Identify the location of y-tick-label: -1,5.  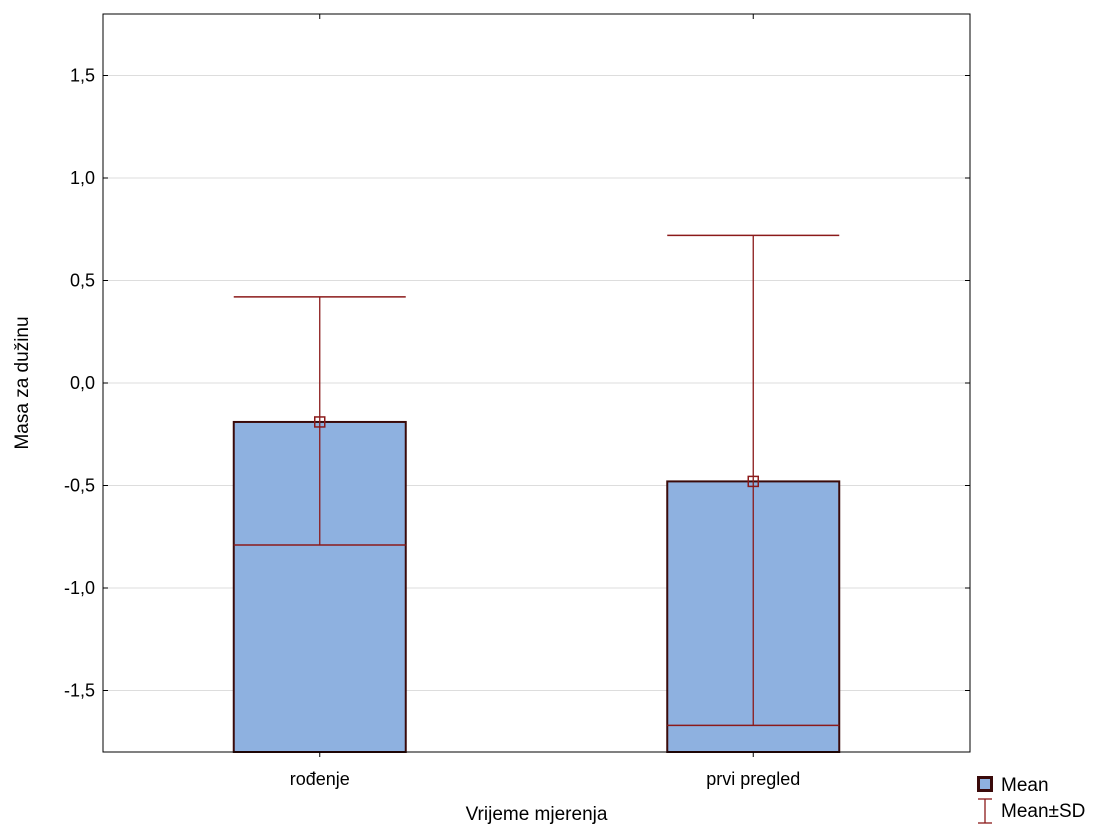
(79, 691).